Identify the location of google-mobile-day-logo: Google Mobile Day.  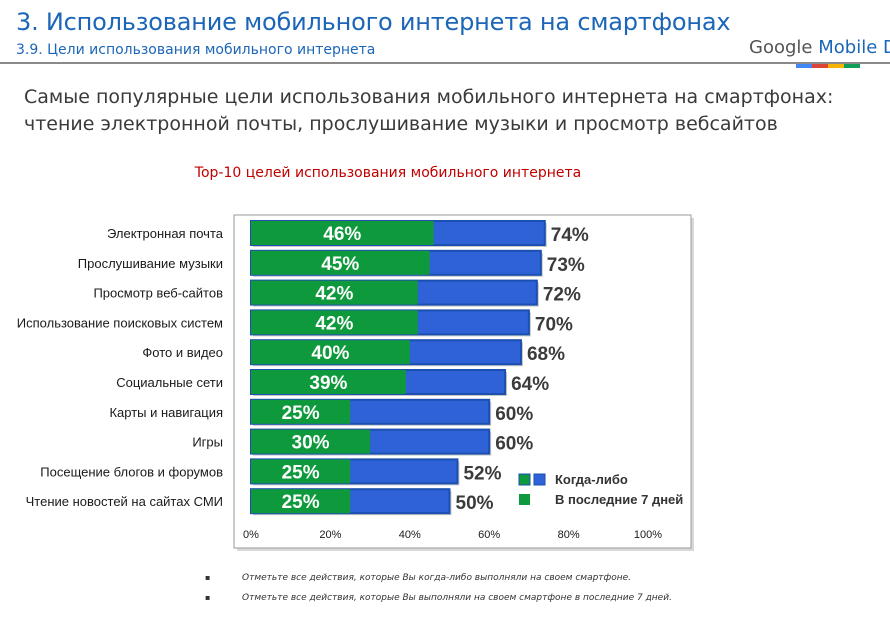
(819, 47).